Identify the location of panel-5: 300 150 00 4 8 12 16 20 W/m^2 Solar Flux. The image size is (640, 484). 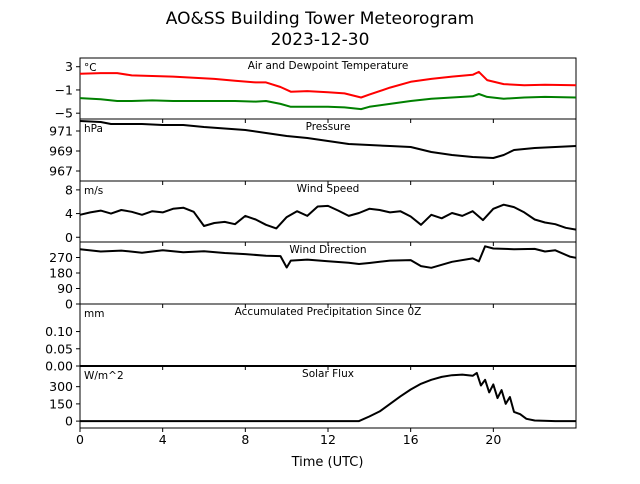
(313, 406).